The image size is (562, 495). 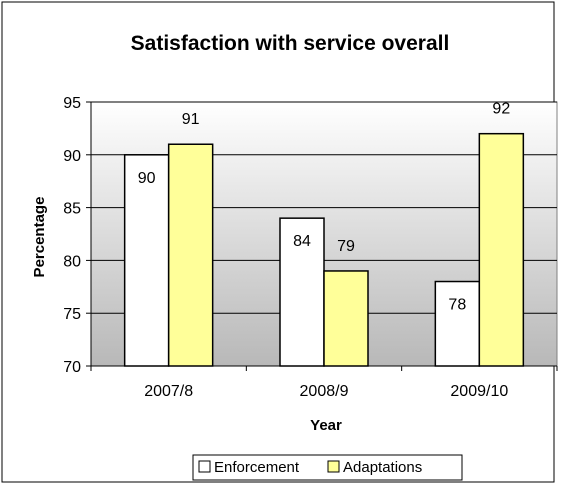 What do you see at coordinates (479, 391) in the screenshot?
I see `x-tick-label: 2009/10` at bounding box center [479, 391].